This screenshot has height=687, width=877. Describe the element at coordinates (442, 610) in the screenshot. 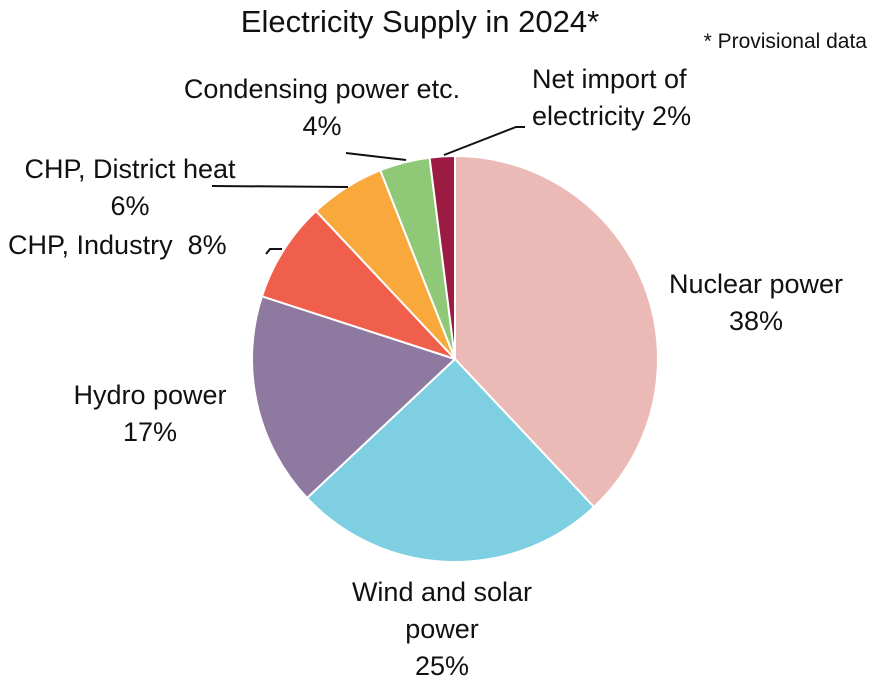

I see `slice-name: Wind and solar power` at that location.